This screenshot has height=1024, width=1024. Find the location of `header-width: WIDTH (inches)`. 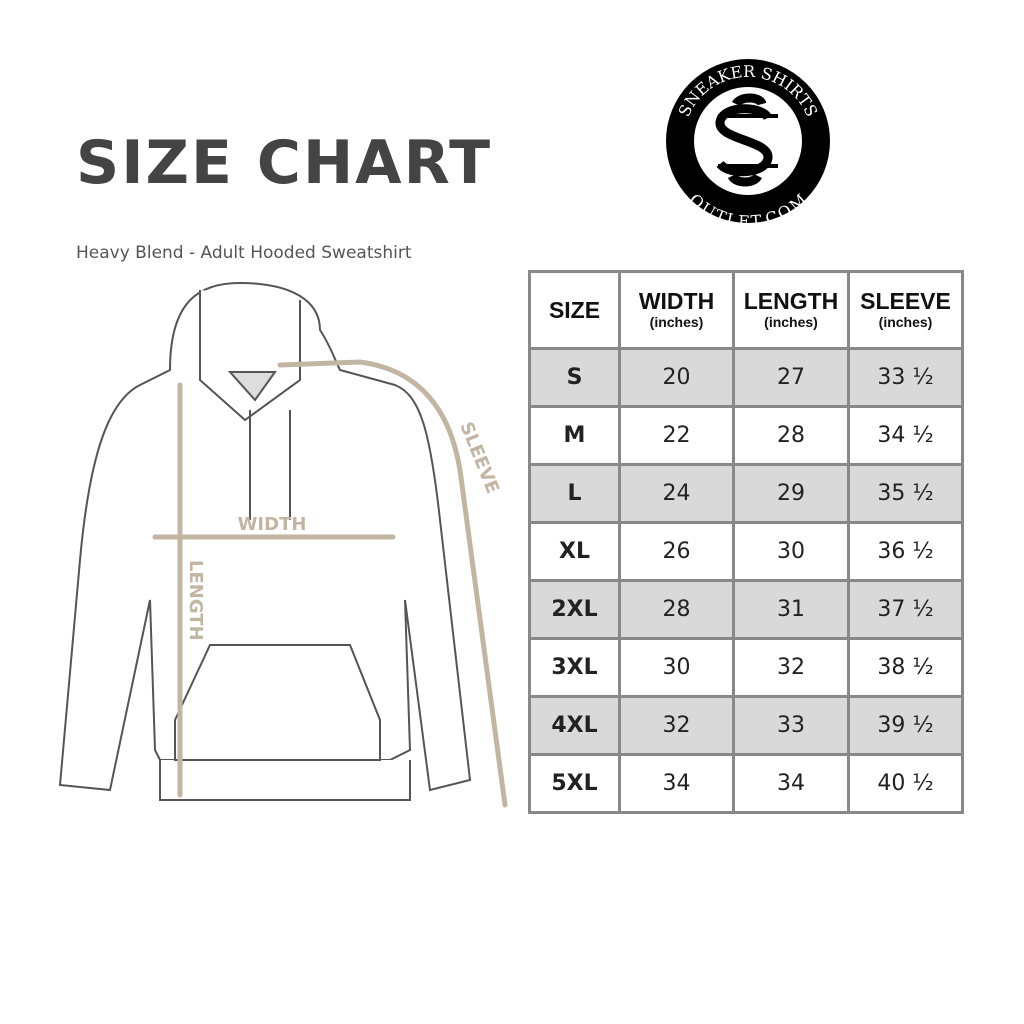

header-width: WIDTH (inches) is located at coordinates (676, 310).